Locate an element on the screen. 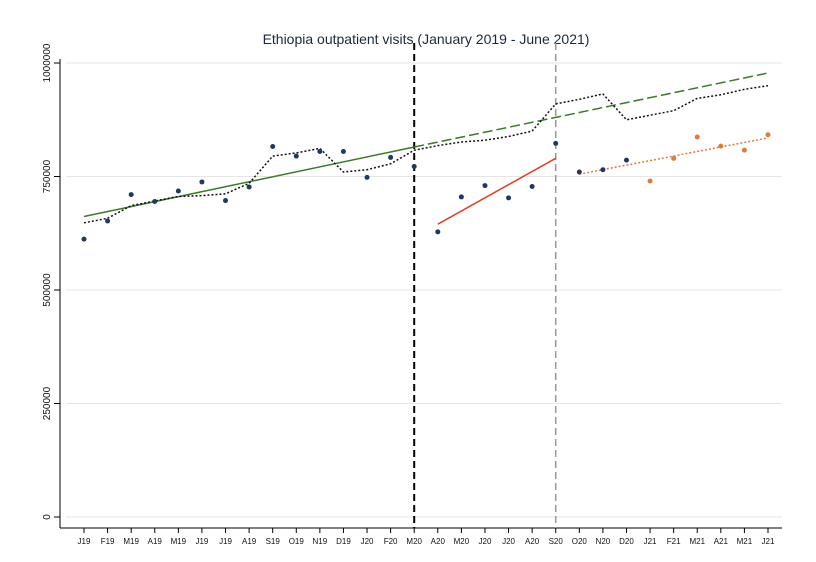 This screenshot has height=562, width=816. x-tick-label-26: M21 is located at coordinates (697, 541).